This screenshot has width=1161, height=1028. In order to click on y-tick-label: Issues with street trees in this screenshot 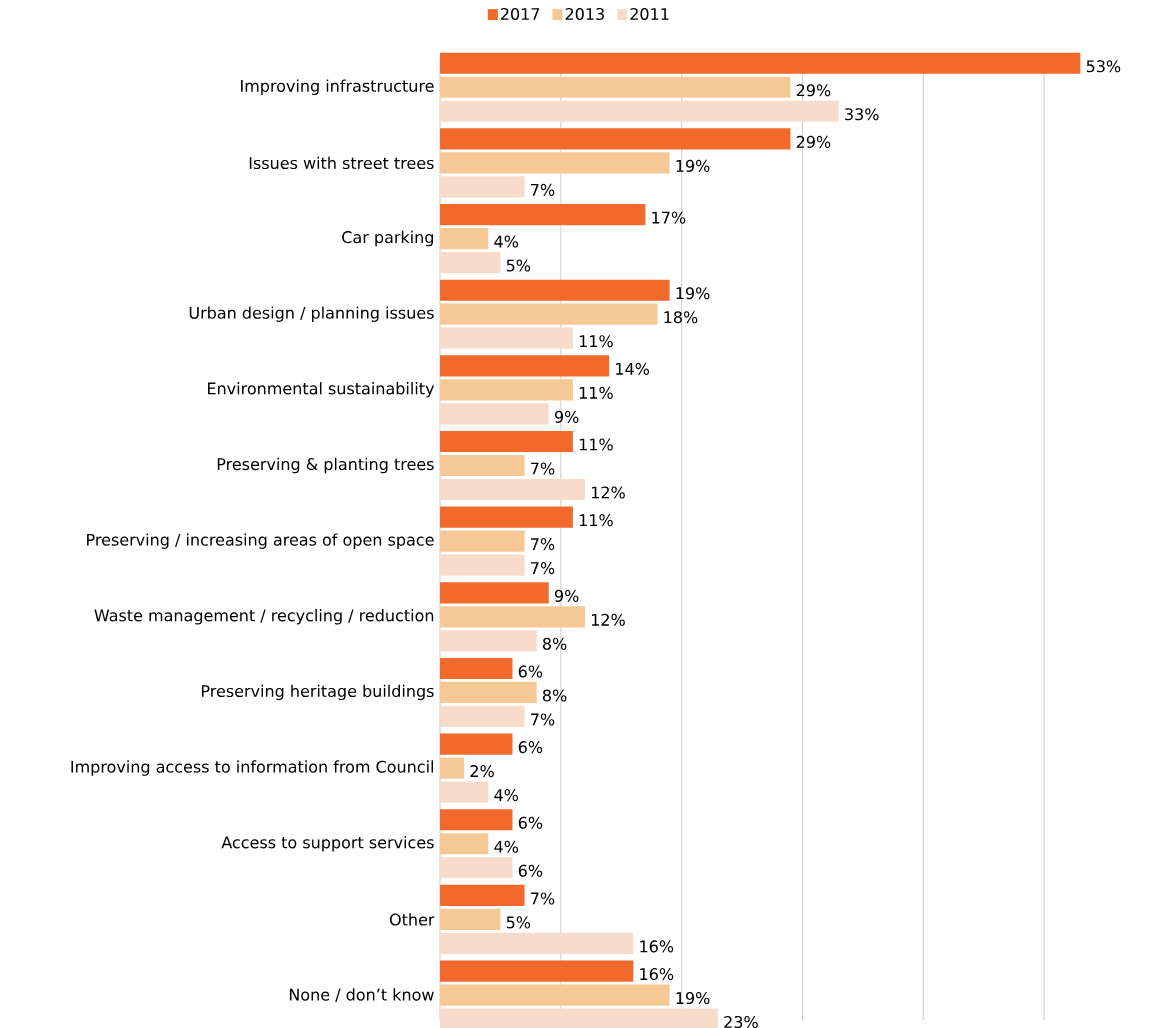, I will do `click(341, 163)`.